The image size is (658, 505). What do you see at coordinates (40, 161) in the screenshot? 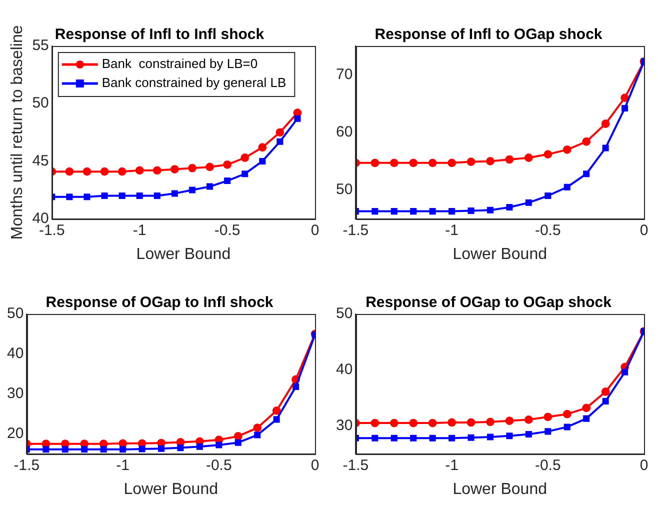
I see `y-tick-label: 45` at bounding box center [40, 161].